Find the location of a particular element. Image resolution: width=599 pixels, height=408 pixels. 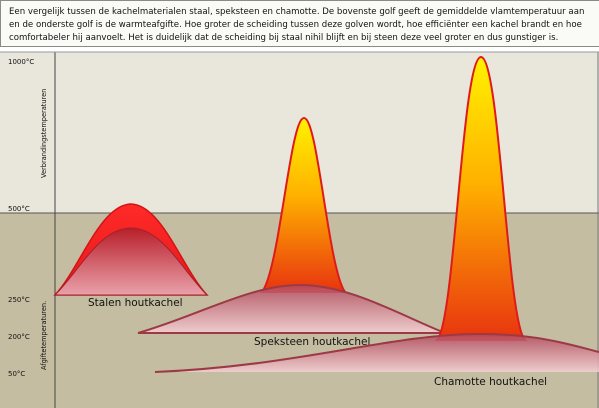

speksteen-flame-curve is located at coordinates (303, 204).